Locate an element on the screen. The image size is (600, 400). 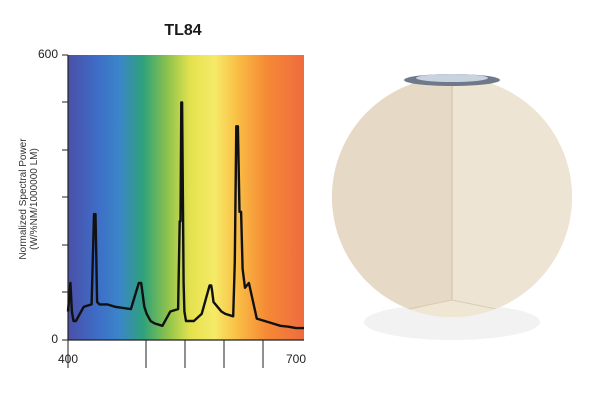
x-ticks is located at coordinates (165, 354).